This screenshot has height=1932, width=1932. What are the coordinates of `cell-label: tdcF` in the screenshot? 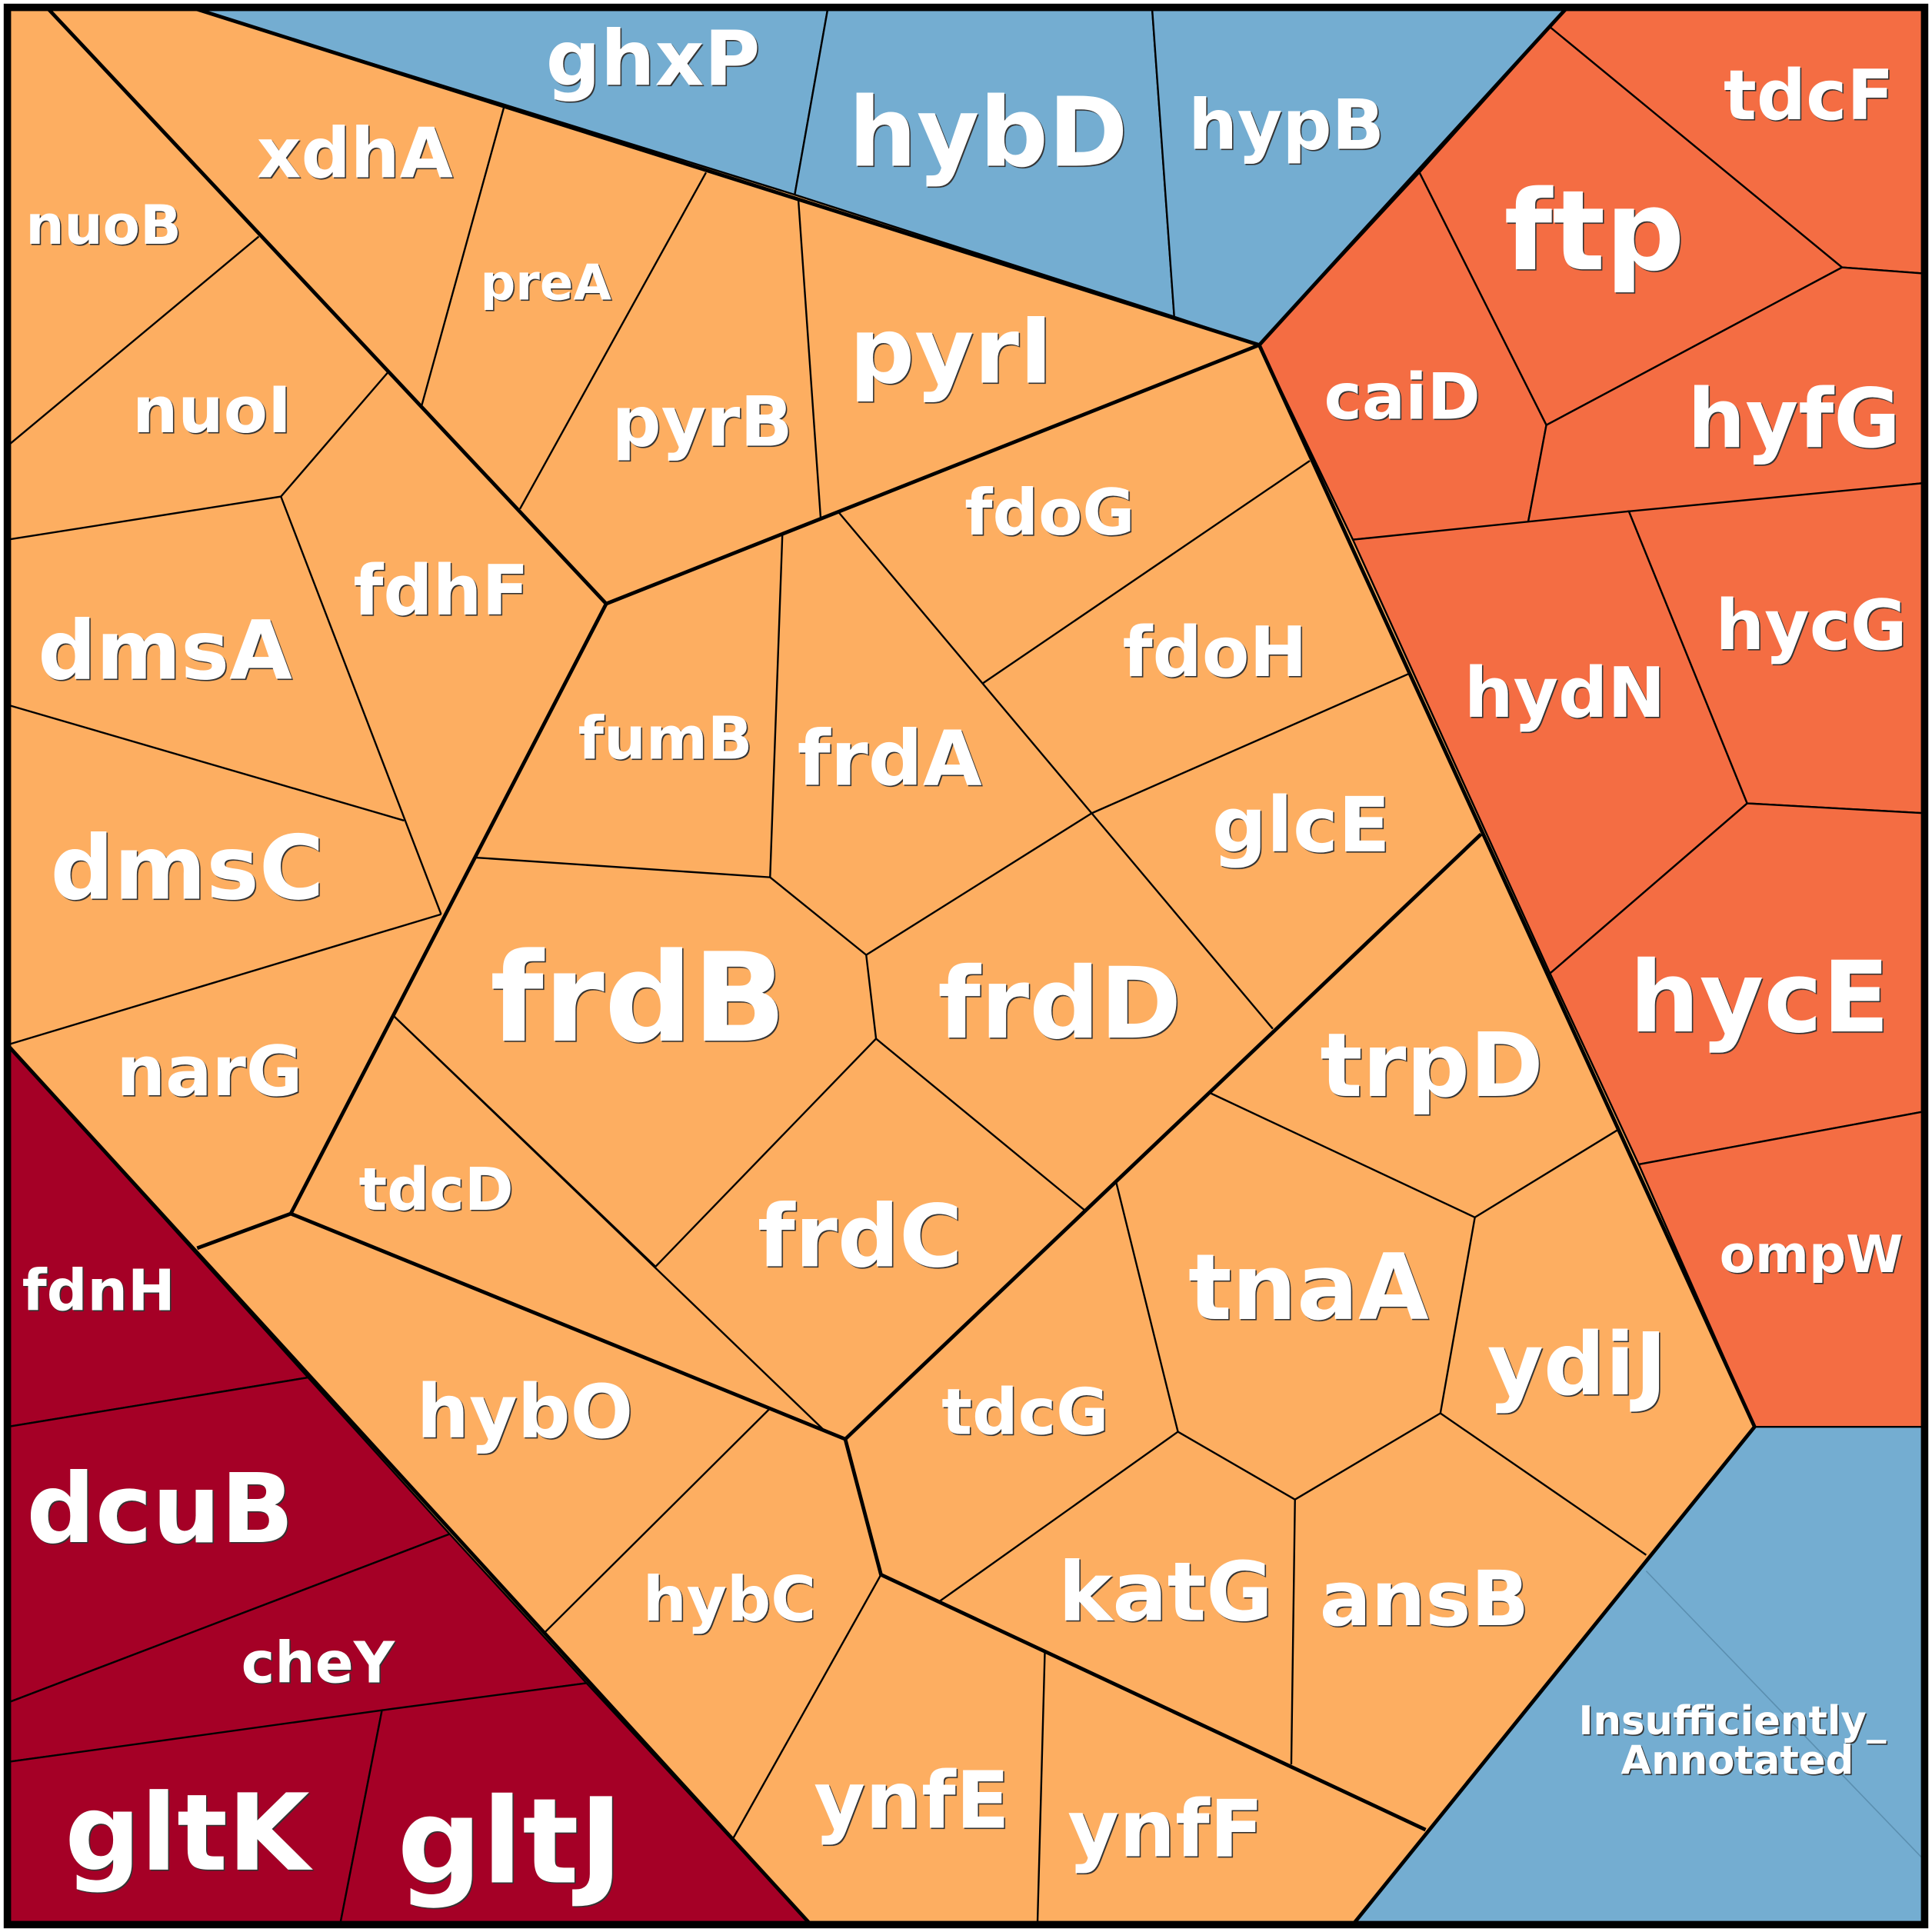 It's located at (1809, 96).